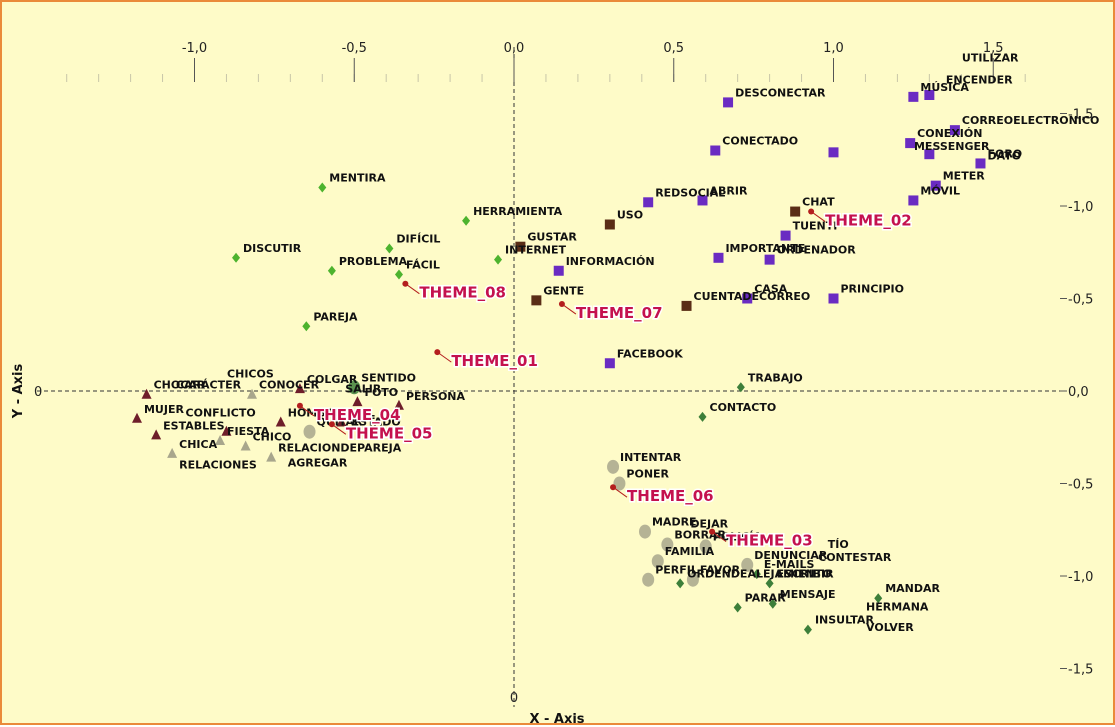  Describe the element at coordinates (552, 237) in the screenshot. I see `point-label: GUSTAR` at that location.